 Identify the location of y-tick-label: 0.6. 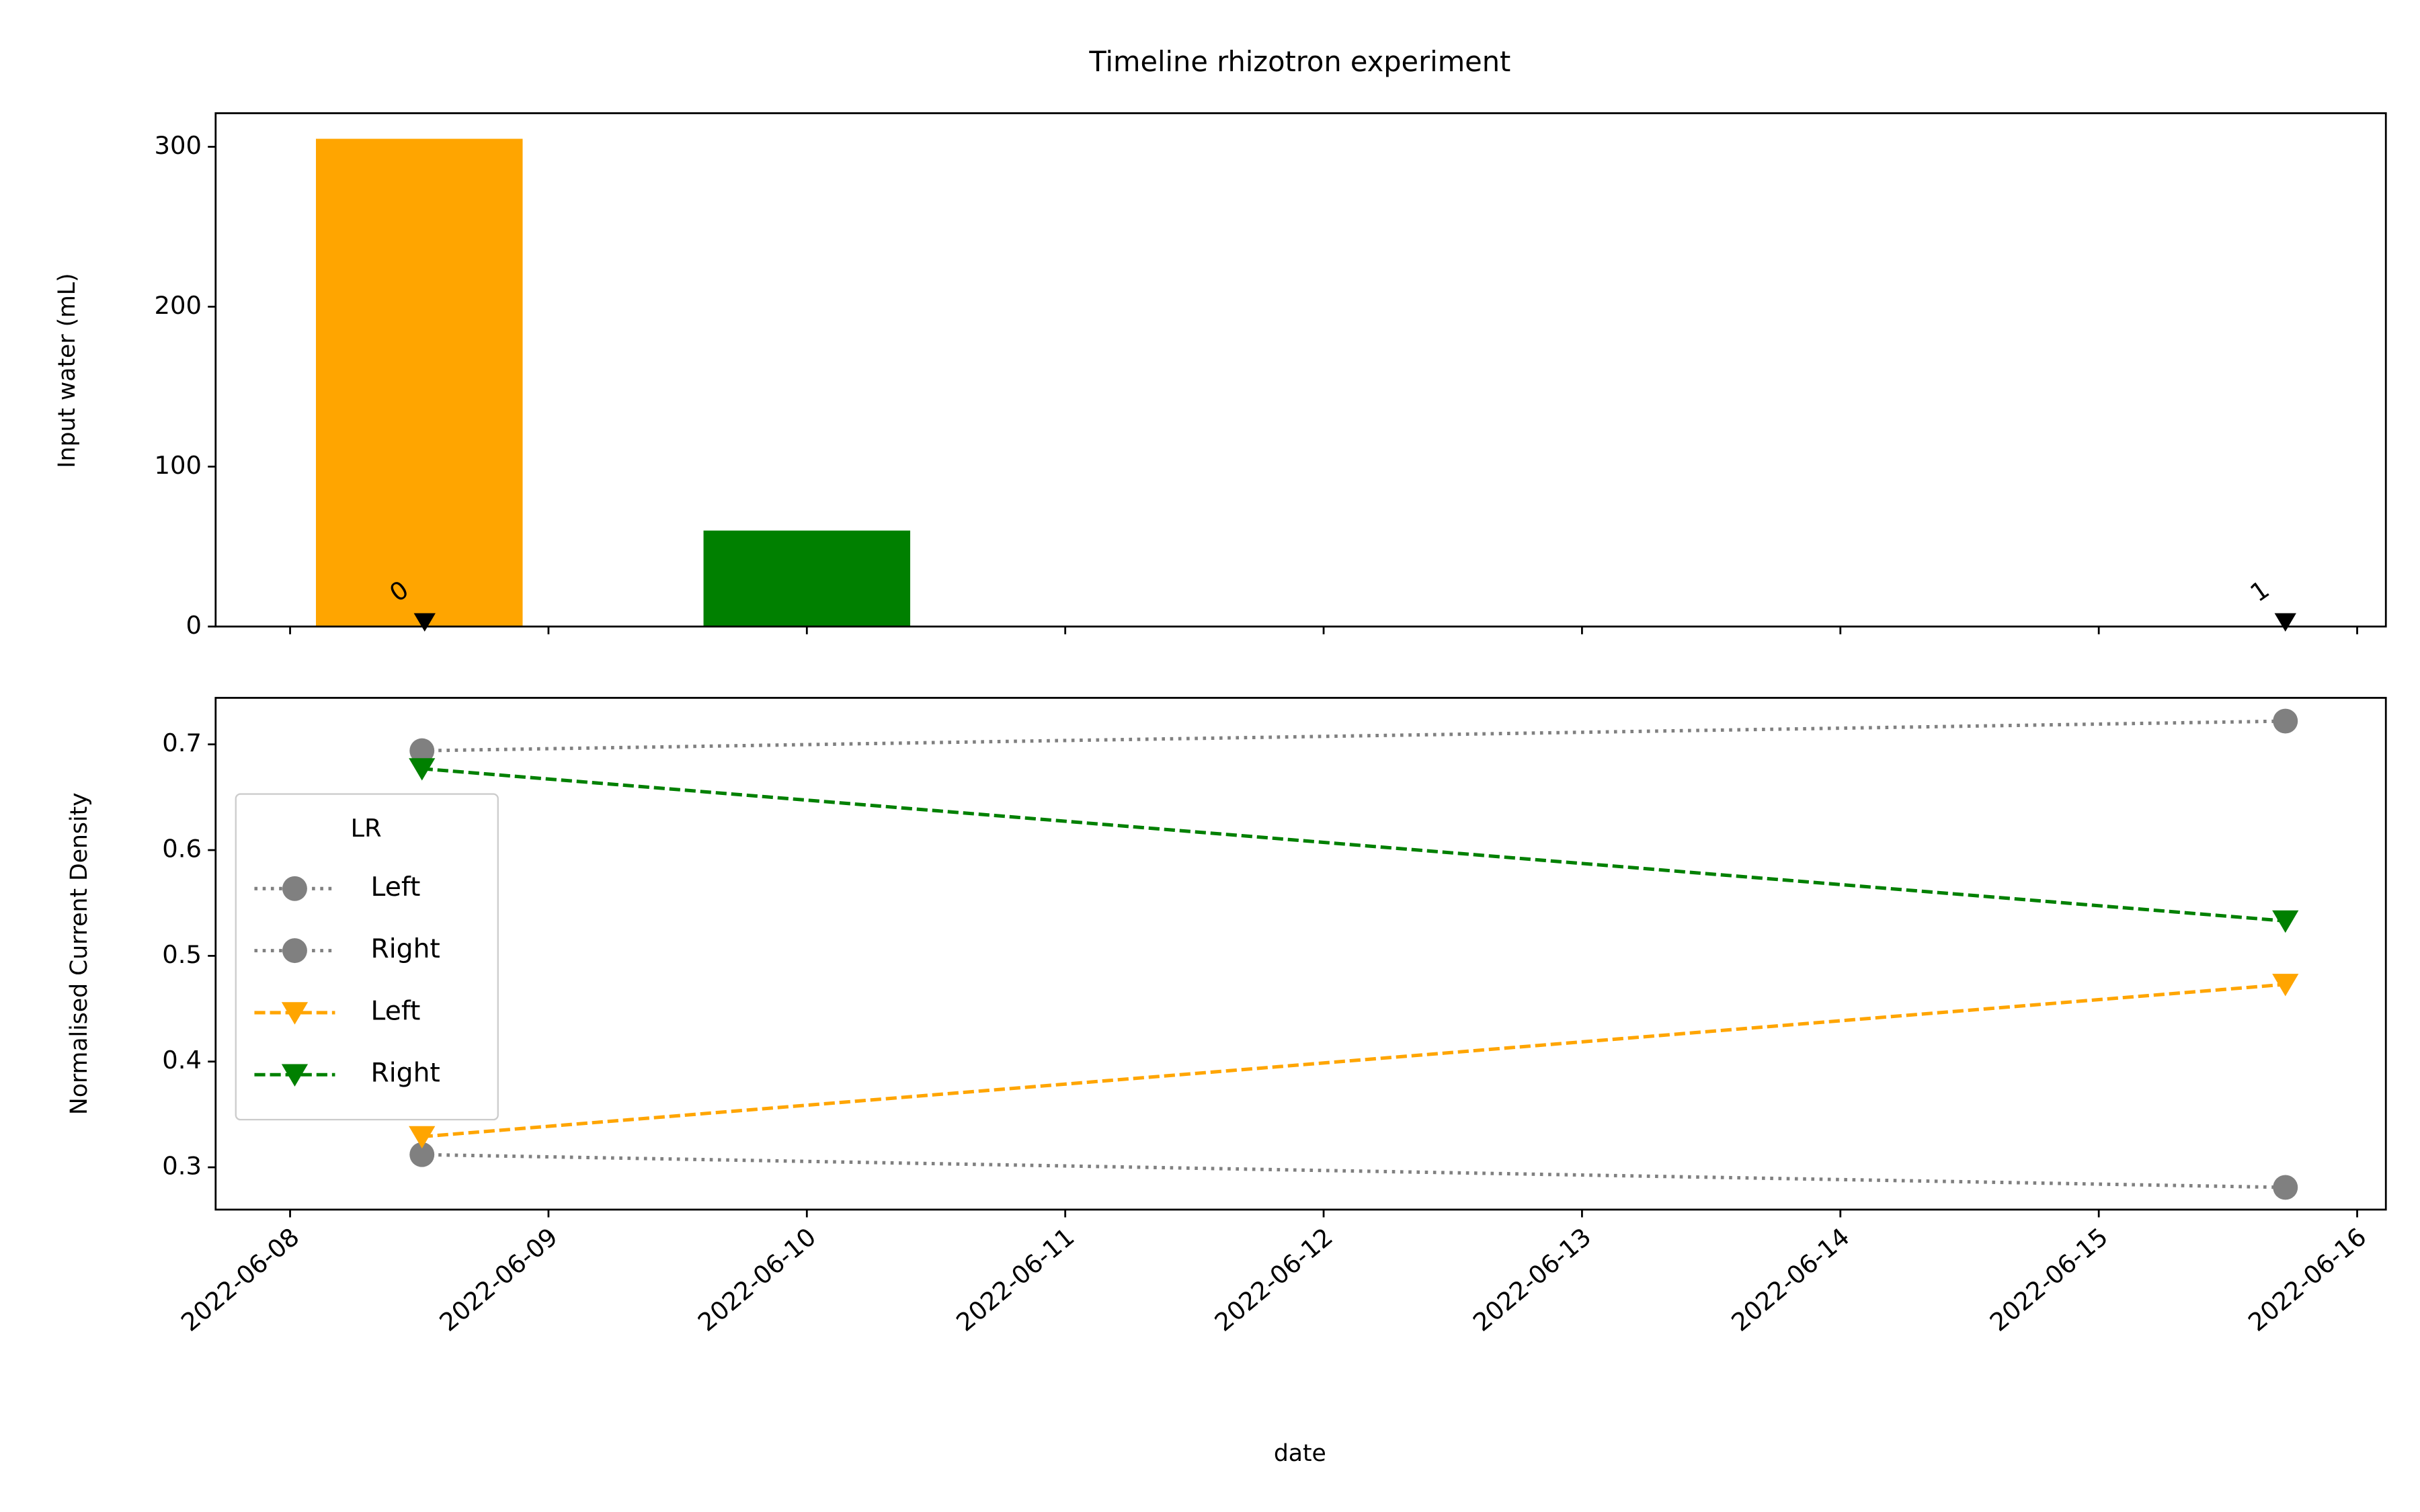
(182, 850).